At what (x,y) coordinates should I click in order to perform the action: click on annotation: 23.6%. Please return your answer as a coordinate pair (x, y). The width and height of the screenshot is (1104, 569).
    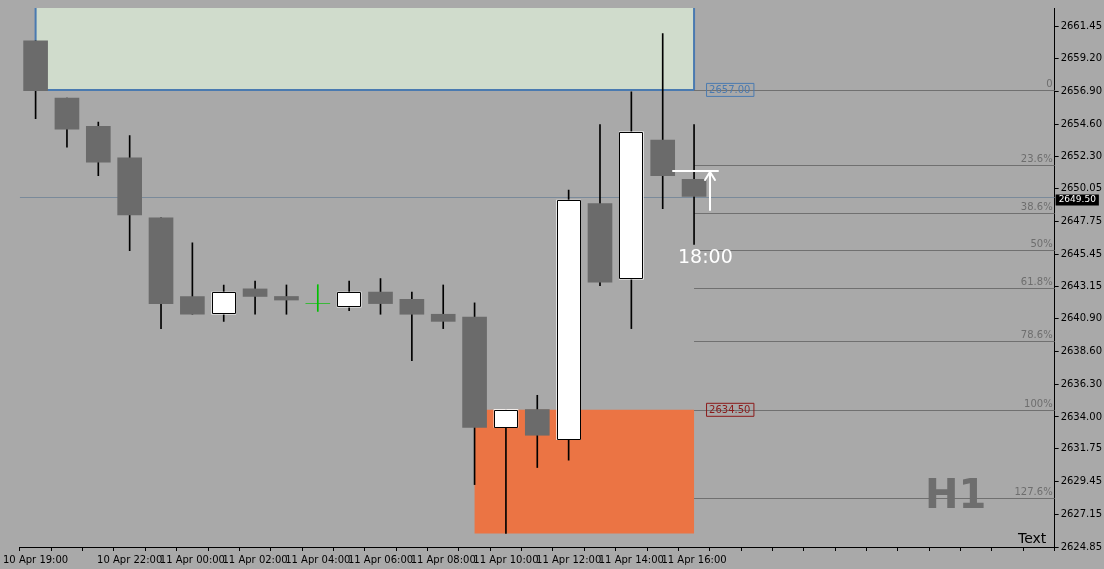
    Looking at the image, I should click on (1036, 158).